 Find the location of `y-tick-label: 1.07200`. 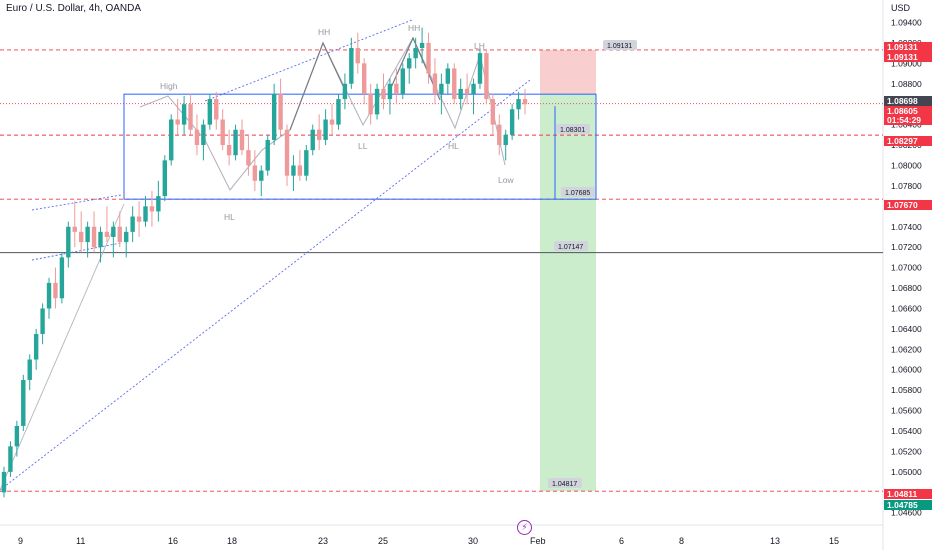

y-tick-label: 1.07200 is located at coordinates (906, 247).